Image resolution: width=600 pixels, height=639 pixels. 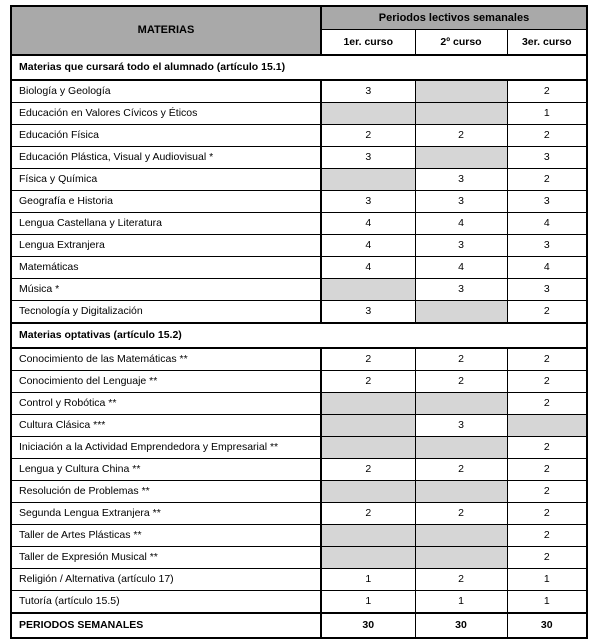 What do you see at coordinates (299, 179) in the screenshot?
I see `table-row: Física y Química 3 2` at bounding box center [299, 179].